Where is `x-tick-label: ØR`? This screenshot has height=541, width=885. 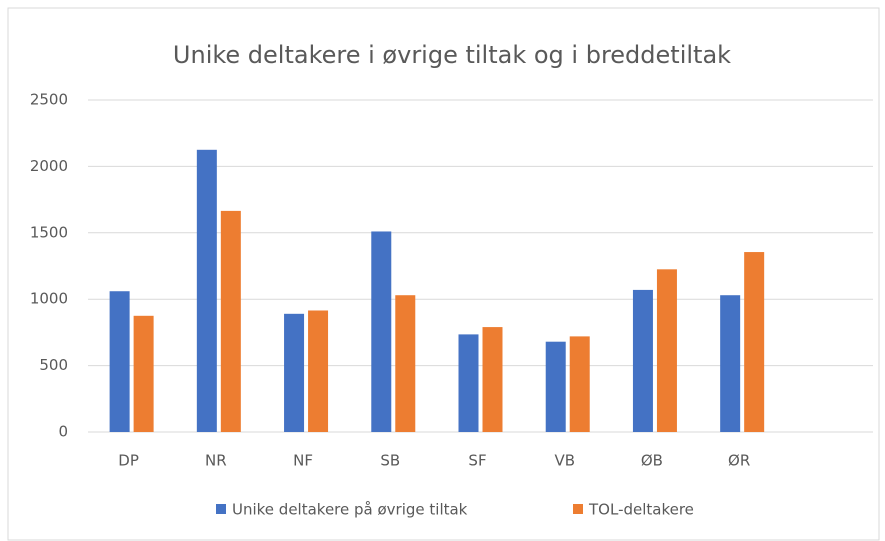
x-tick-label: ØR is located at coordinates (739, 461).